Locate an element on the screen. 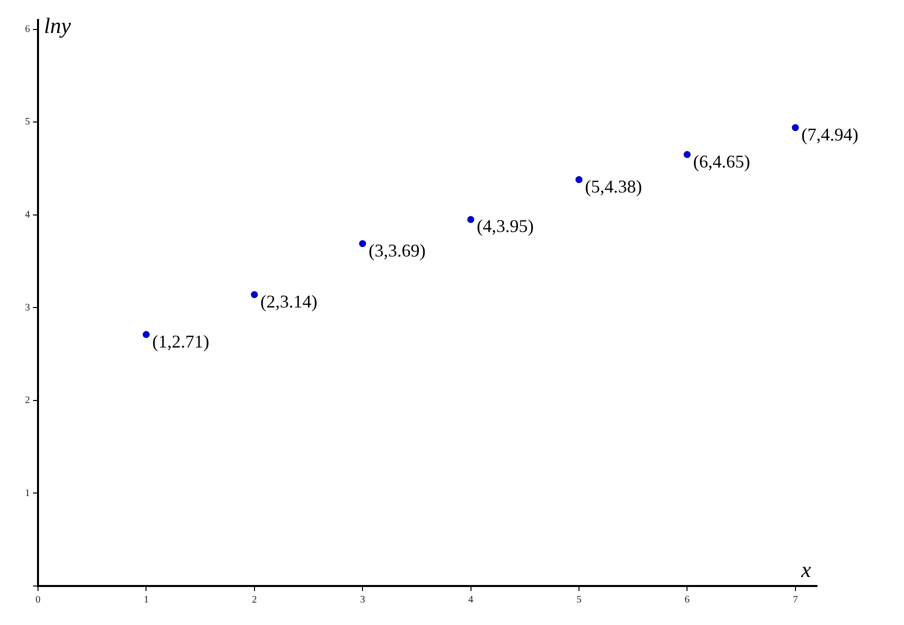 Image resolution: width=904 pixels, height=625 pixels. x-tick-label: 6 is located at coordinates (687, 600).